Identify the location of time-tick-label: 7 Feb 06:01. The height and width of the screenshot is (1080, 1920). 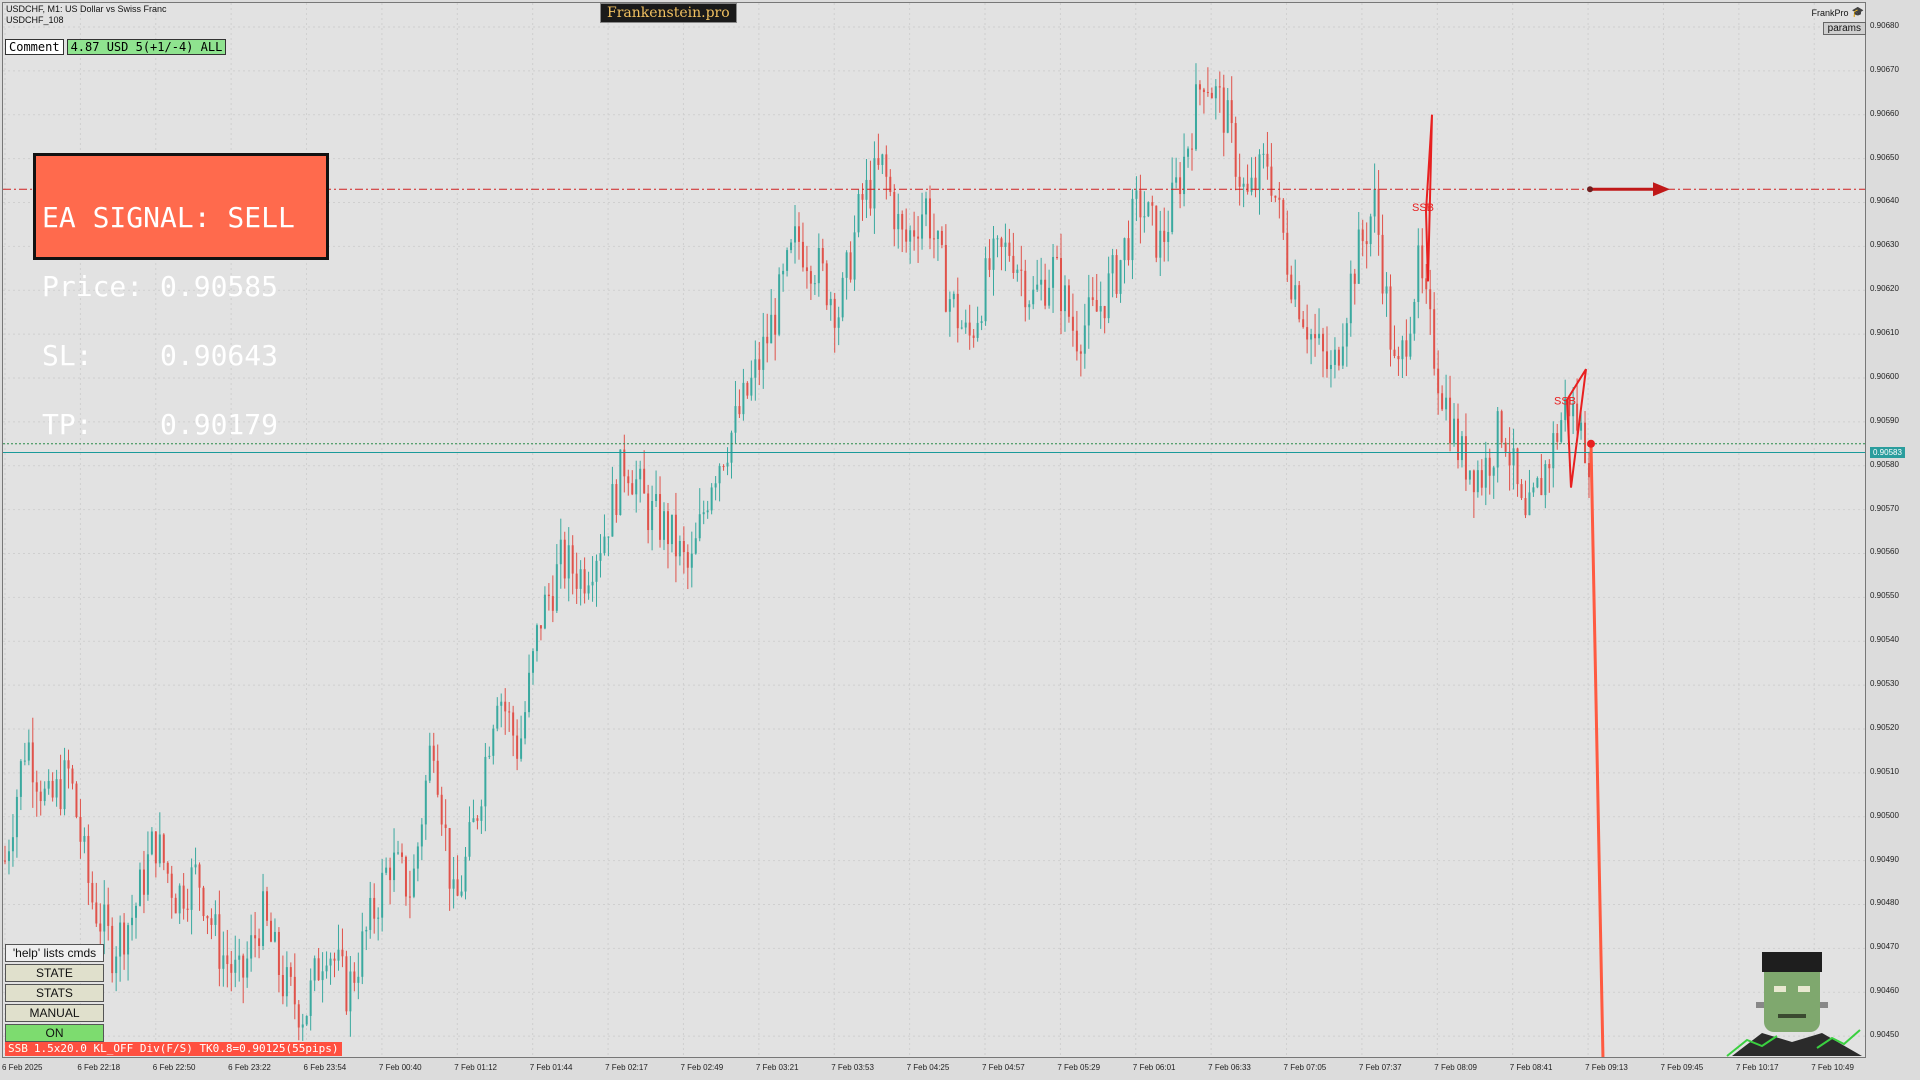
(1154, 1067).